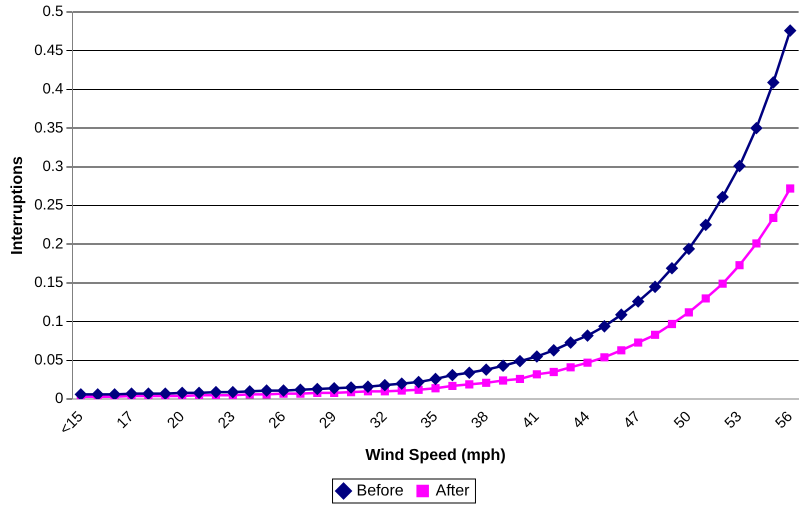 The width and height of the screenshot is (806, 515). Describe the element at coordinates (328, 420) in the screenshot. I see `x-tick-label: 29` at that location.